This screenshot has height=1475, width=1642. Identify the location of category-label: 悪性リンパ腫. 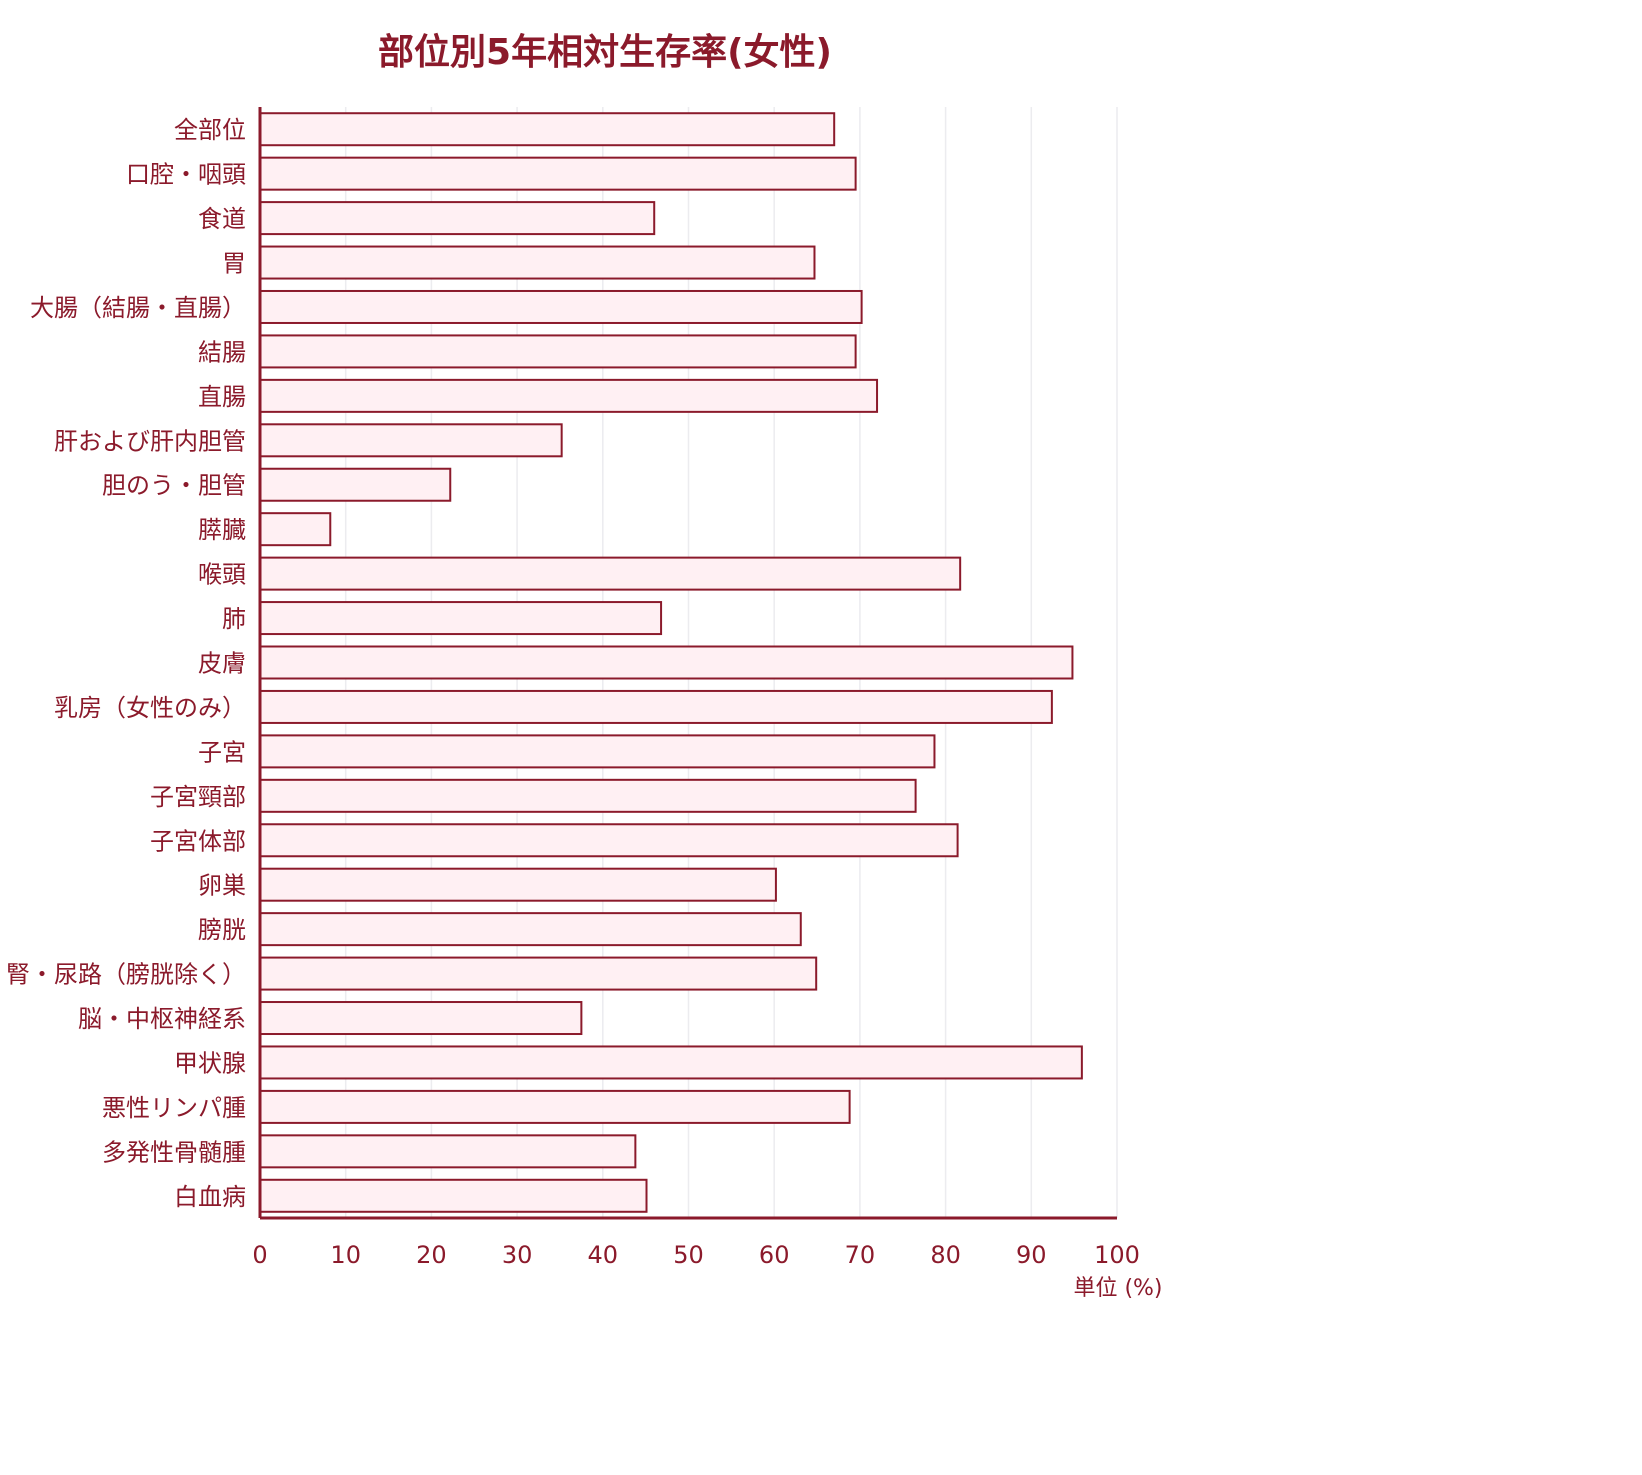
(174, 1108).